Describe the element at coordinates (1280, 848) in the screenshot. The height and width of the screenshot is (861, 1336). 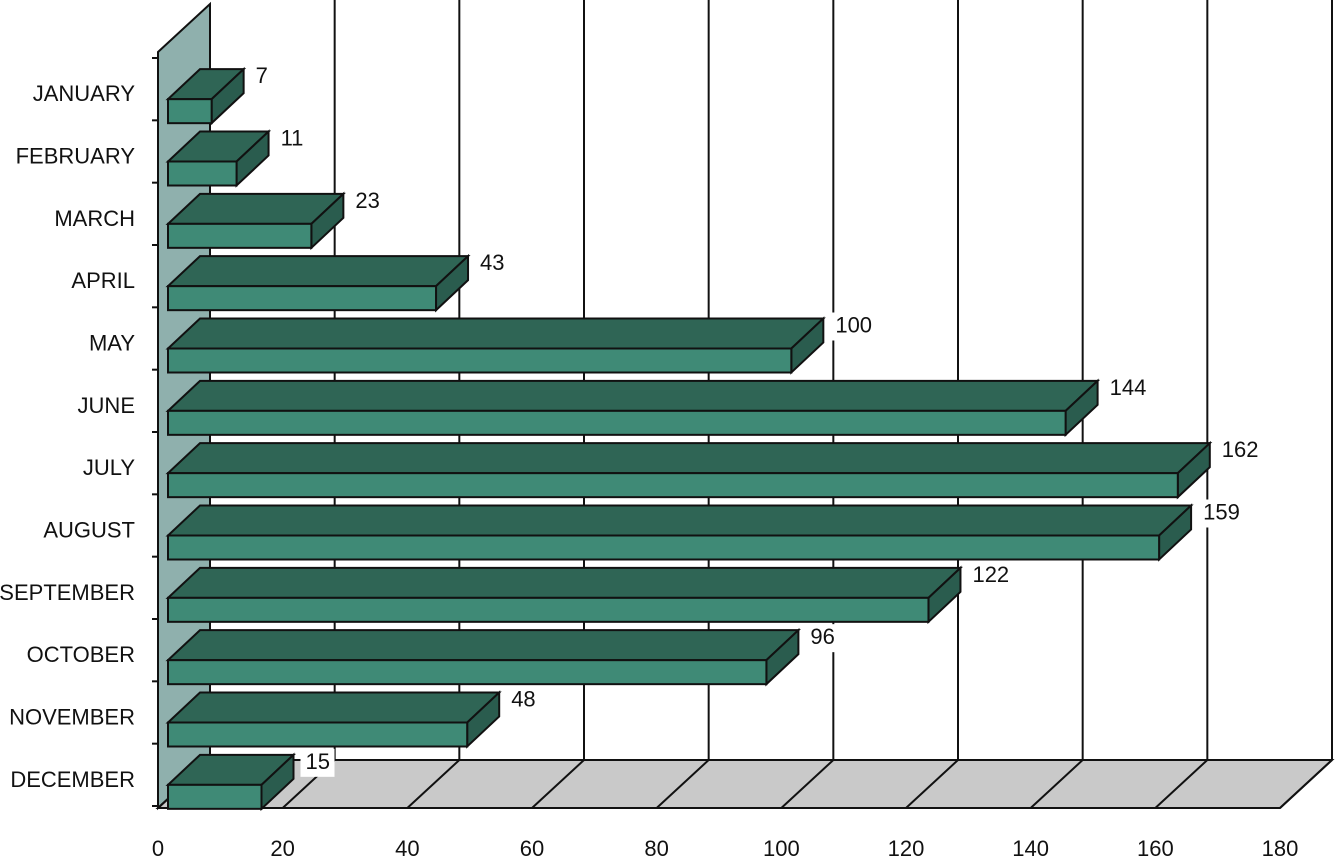
I see `x-tick-label: 180` at that location.